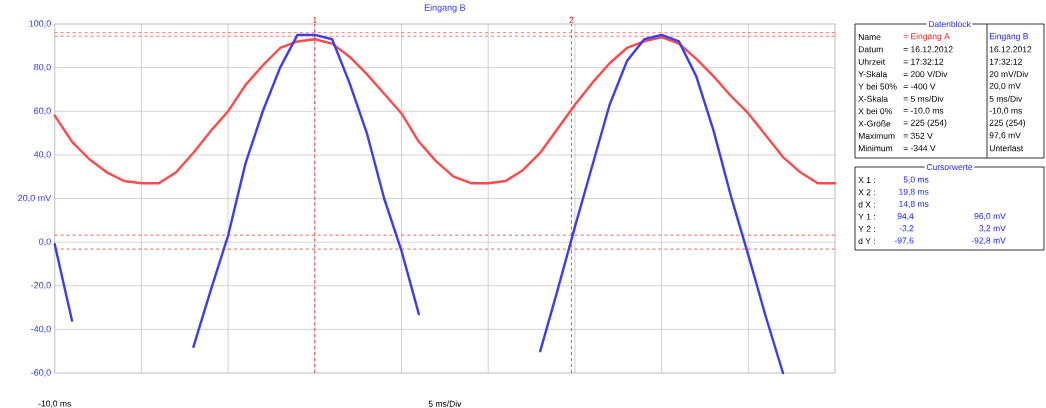 The width and height of the screenshot is (1046, 408). I want to click on text: = 17:32:12, so click(923, 61).